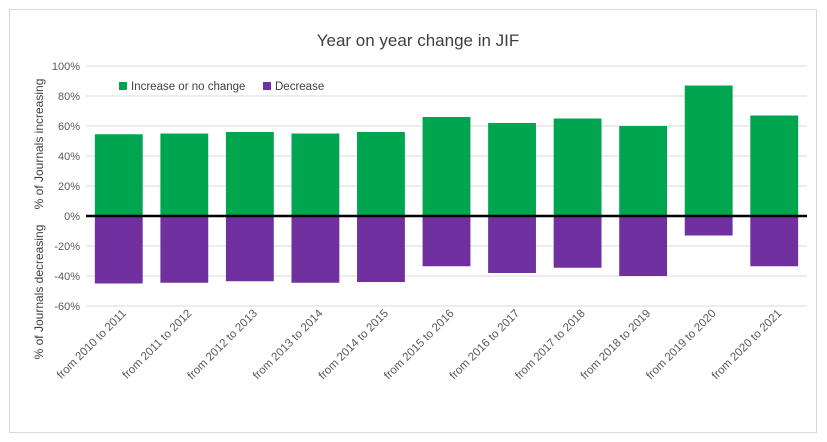 This screenshot has width=827, height=442. Describe the element at coordinates (72, 217) in the screenshot. I see `y-tick-label: 0%` at that location.